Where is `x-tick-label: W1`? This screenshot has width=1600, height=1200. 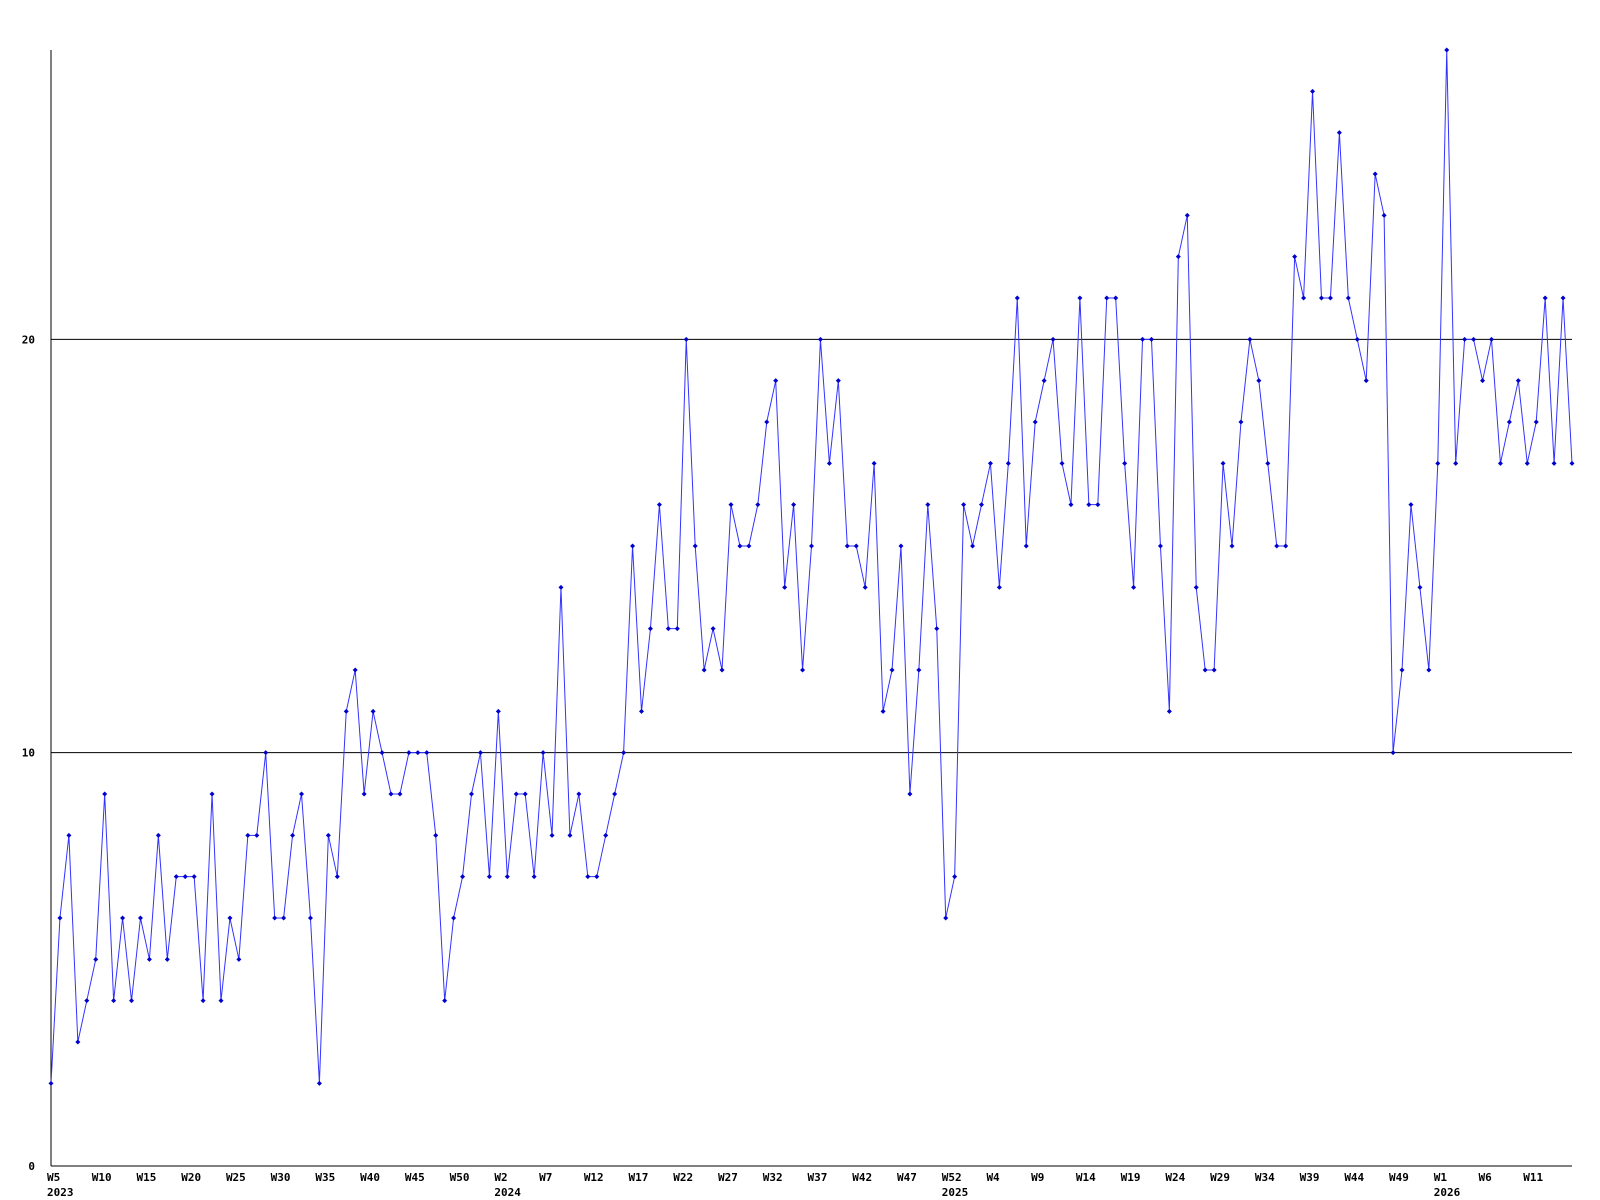
x-tick-label: W1 is located at coordinates (1441, 1177).